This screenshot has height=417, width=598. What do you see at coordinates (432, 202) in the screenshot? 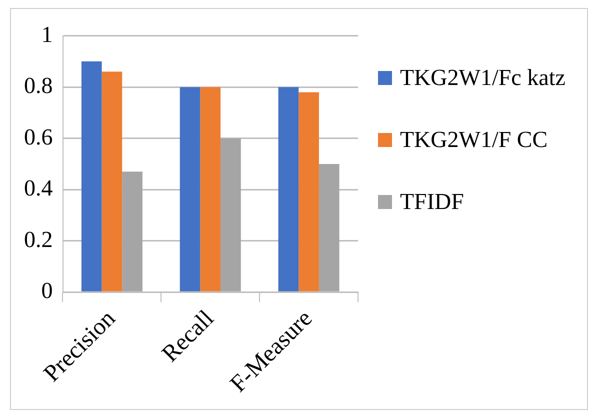
I see `legend-label: TFIDF` at bounding box center [432, 202].